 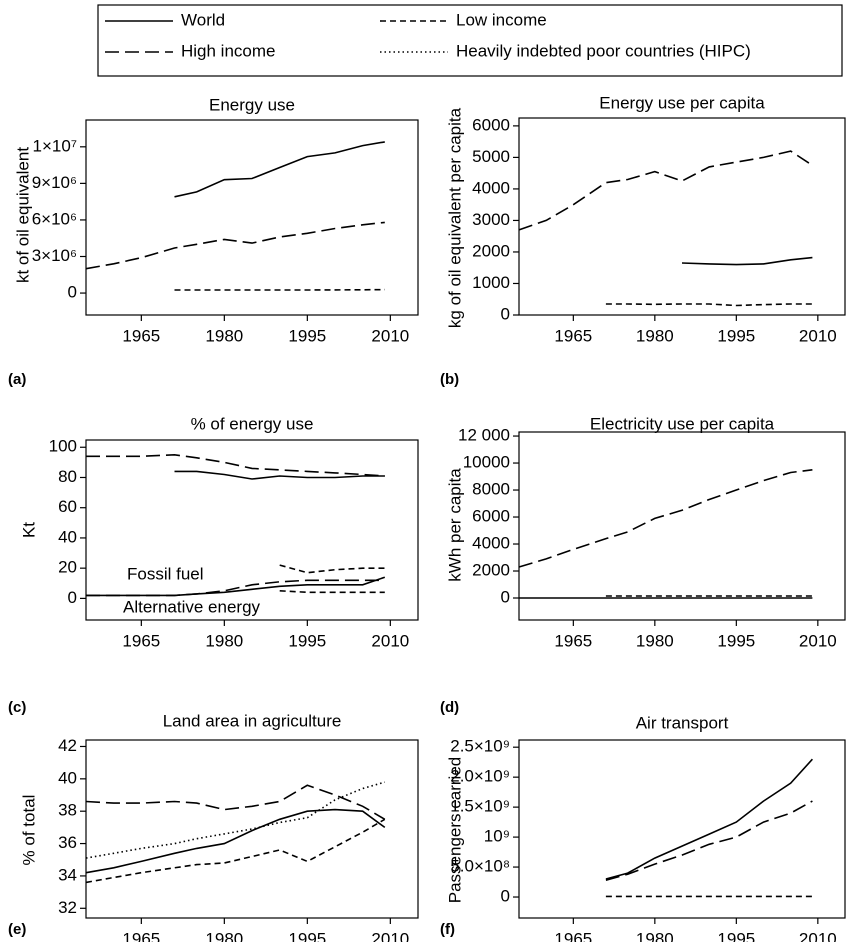 What do you see at coordinates (454, 830) in the screenshot?
I see `y-axis-label: Passengers carried` at bounding box center [454, 830].